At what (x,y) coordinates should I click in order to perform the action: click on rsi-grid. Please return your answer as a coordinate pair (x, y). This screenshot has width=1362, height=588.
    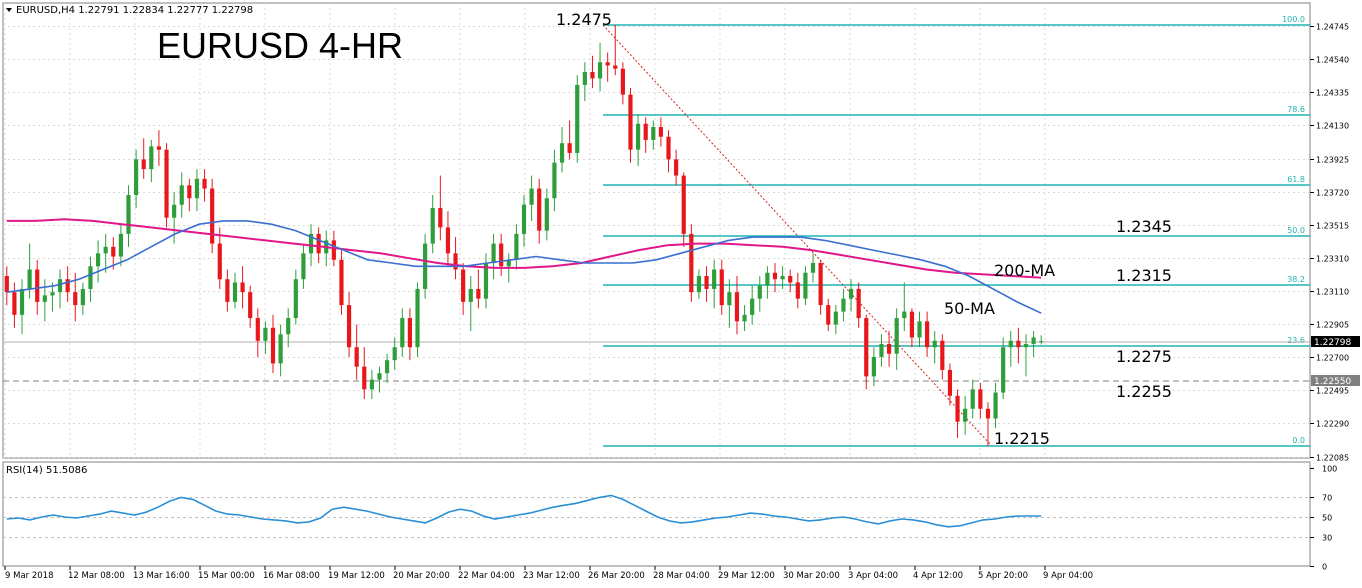
    Looking at the image, I should click on (656, 517).